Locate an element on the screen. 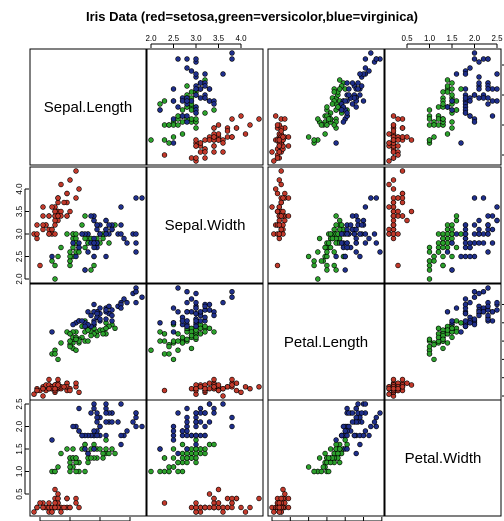 The height and width of the screenshot is (521, 504). tick-label: 3.0 is located at coordinates (19, 234).